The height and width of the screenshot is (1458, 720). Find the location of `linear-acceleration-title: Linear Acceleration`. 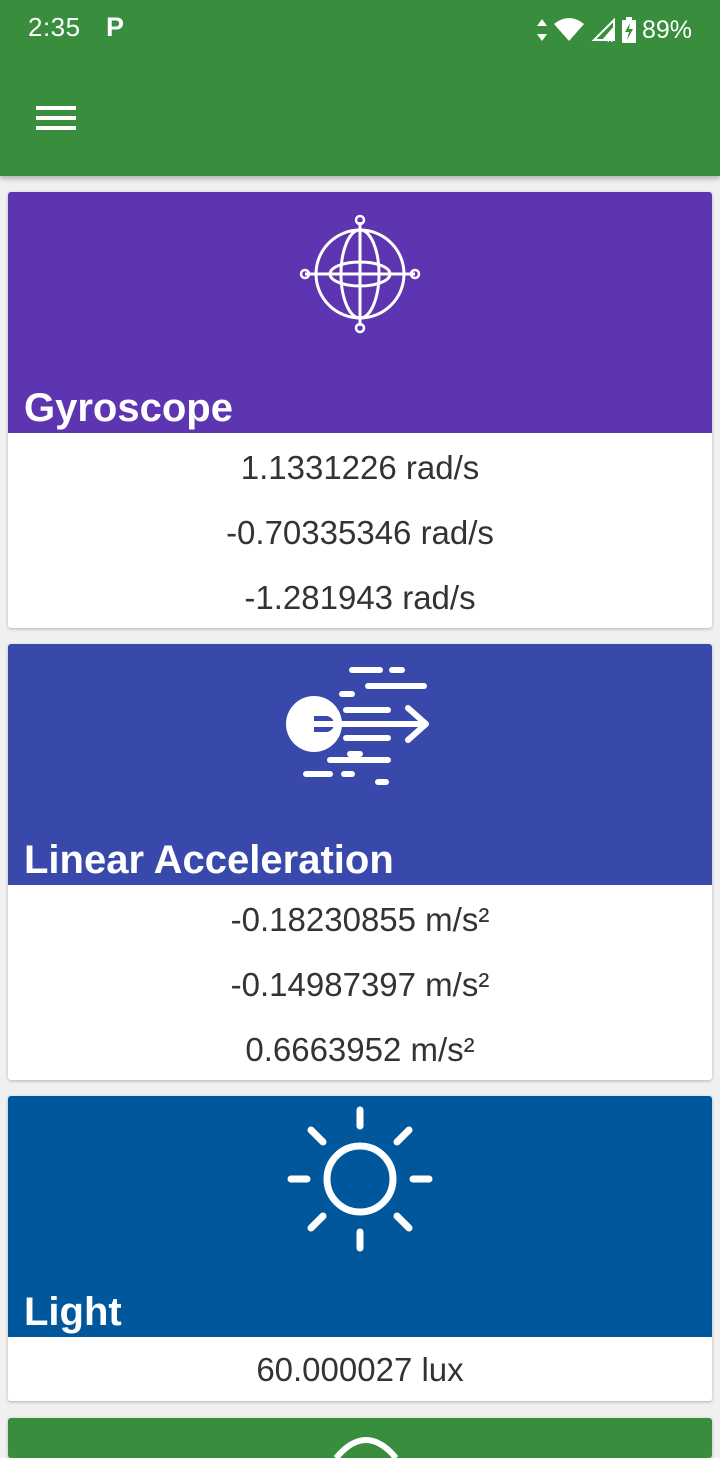

linear-acceleration-title: Linear Acceleration is located at coordinates (209, 860).